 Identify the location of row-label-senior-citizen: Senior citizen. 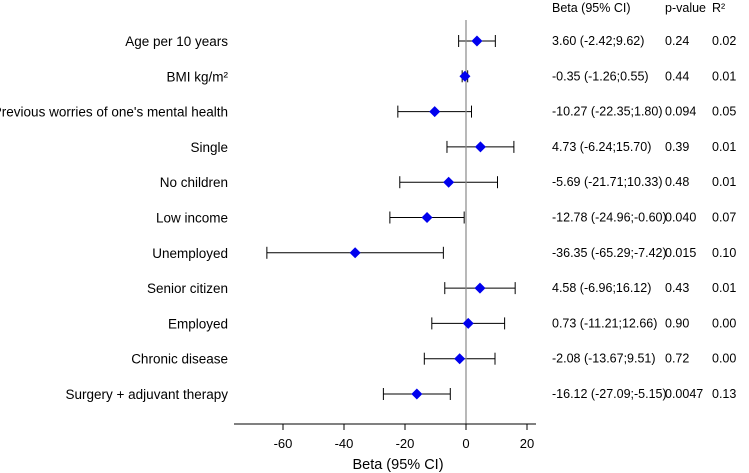
(187, 288).